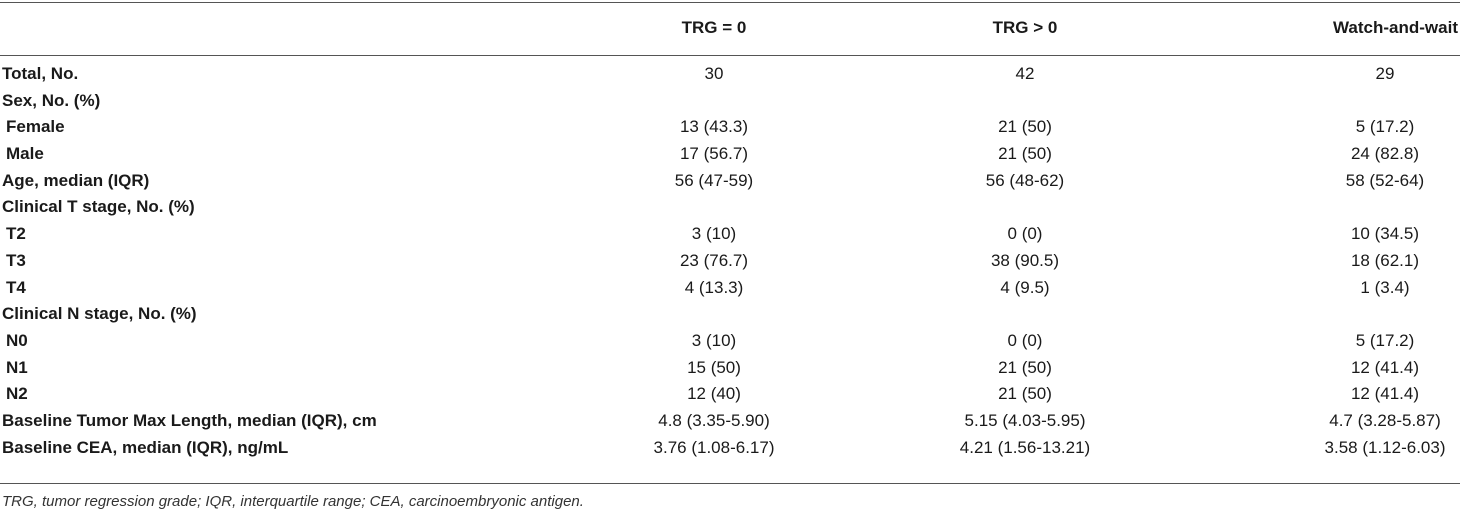  What do you see at coordinates (1385, 420) in the screenshot?
I see `table-cell: 4.7 (3.28-5.87)` at bounding box center [1385, 420].